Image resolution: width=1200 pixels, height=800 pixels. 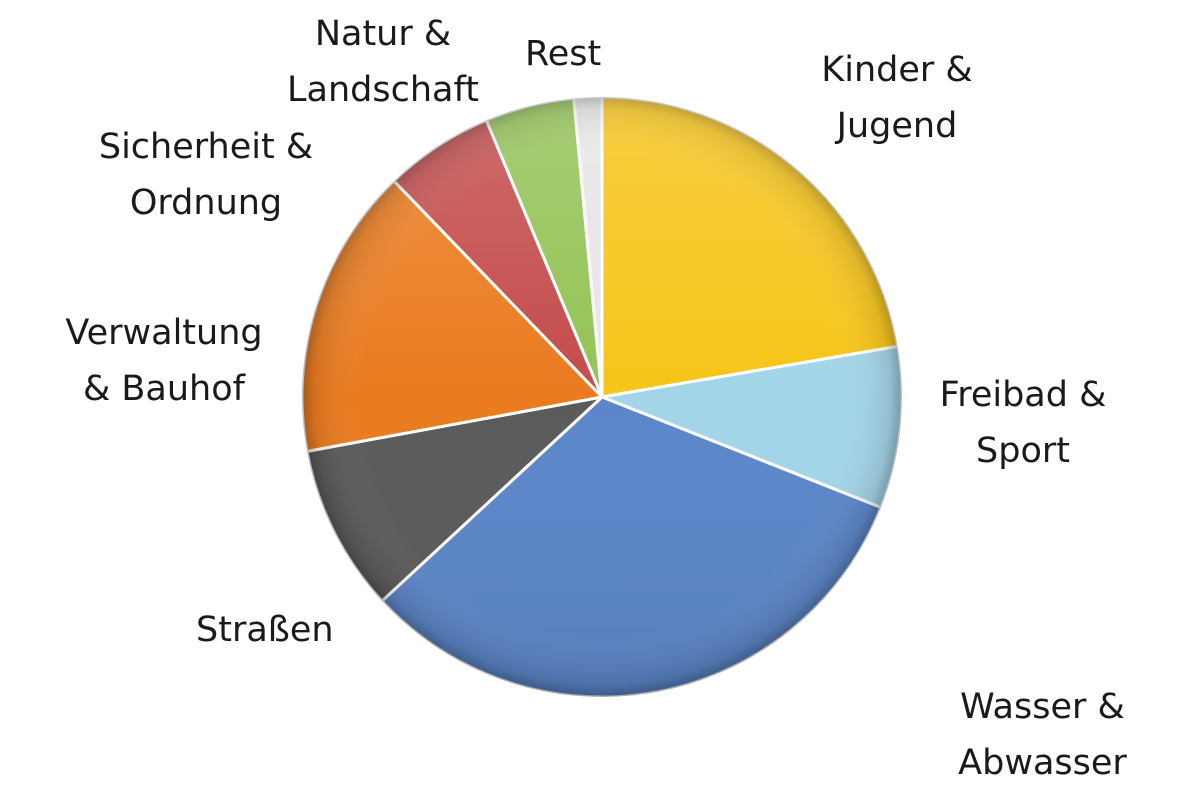 I want to click on slice-label-wasser-abwasser: Wasser & Abwasser, so click(x=1042, y=735).